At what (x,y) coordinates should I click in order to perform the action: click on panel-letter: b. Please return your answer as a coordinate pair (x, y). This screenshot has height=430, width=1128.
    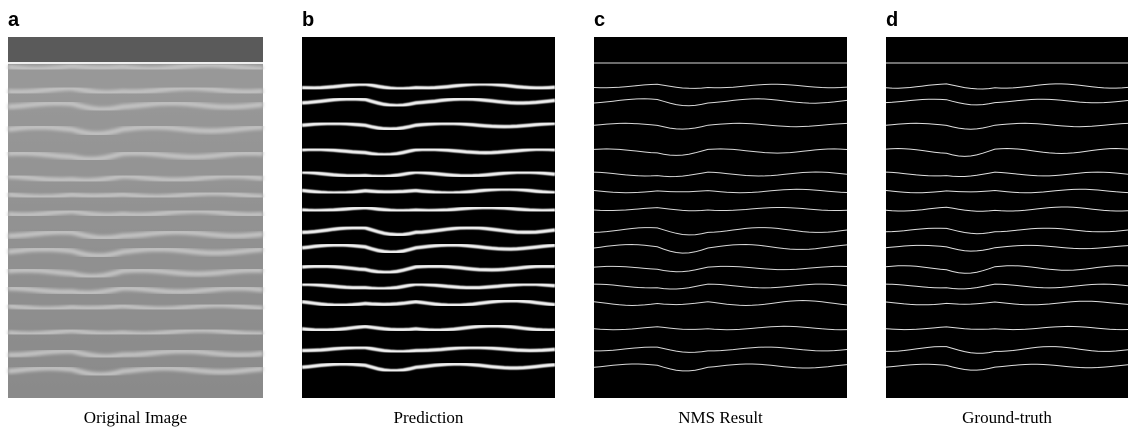
    Looking at the image, I should click on (308, 20).